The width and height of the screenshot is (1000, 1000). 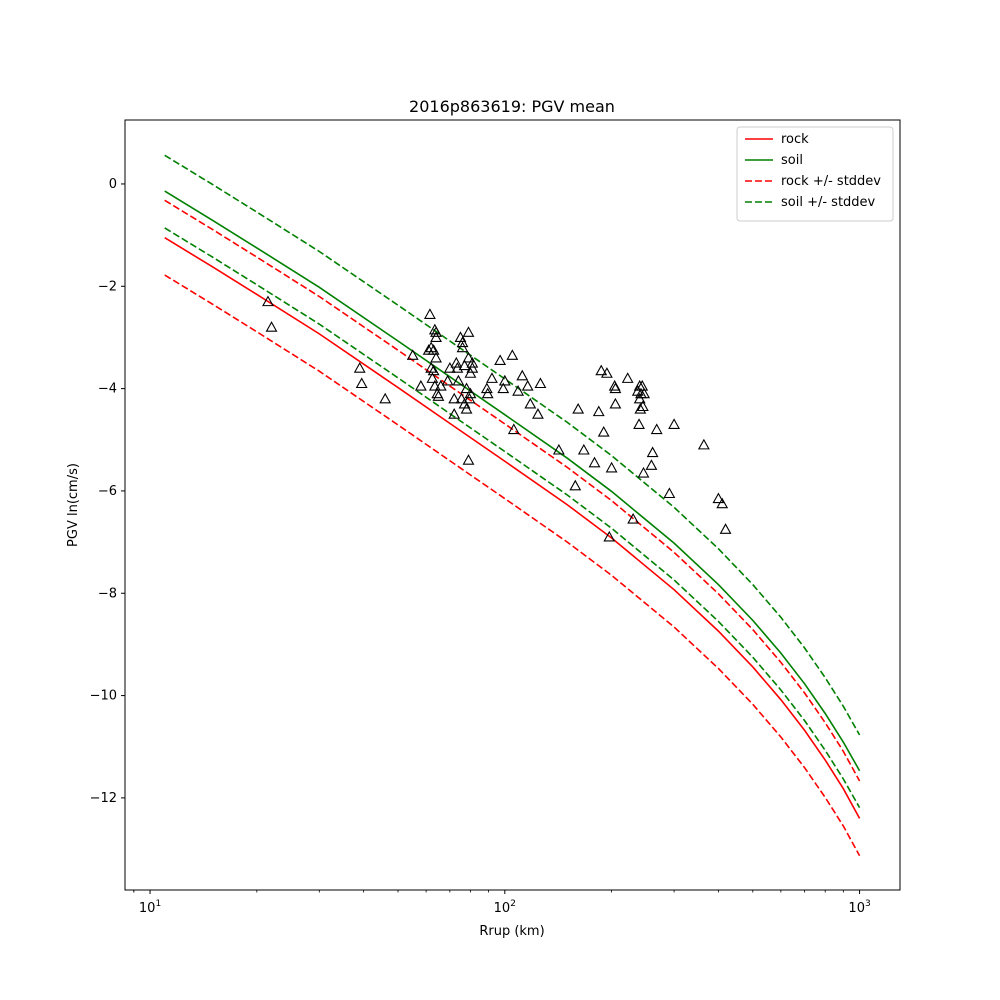 What do you see at coordinates (107, 286) in the screenshot?
I see `y-tick-label: −2` at bounding box center [107, 286].